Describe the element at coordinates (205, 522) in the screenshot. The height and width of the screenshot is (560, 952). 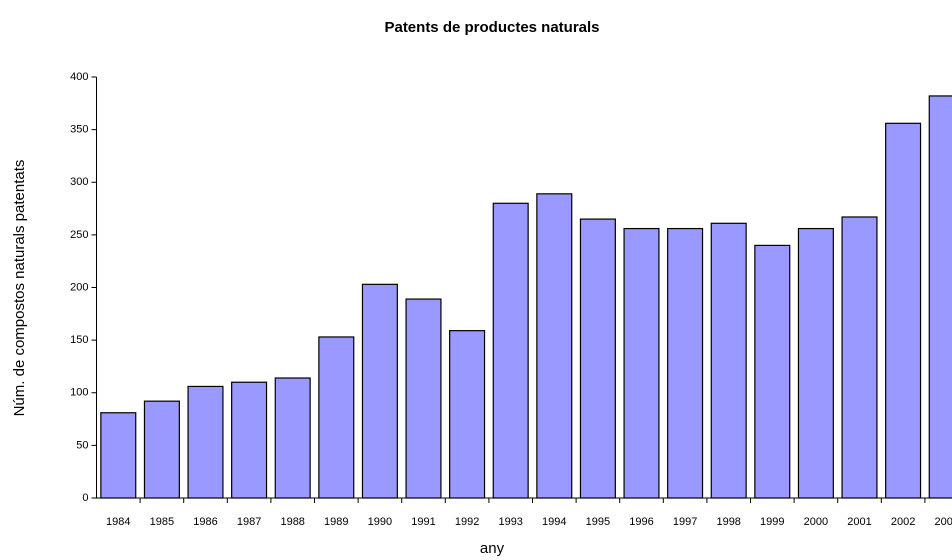
I see `x-tick-label: 1986` at that location.